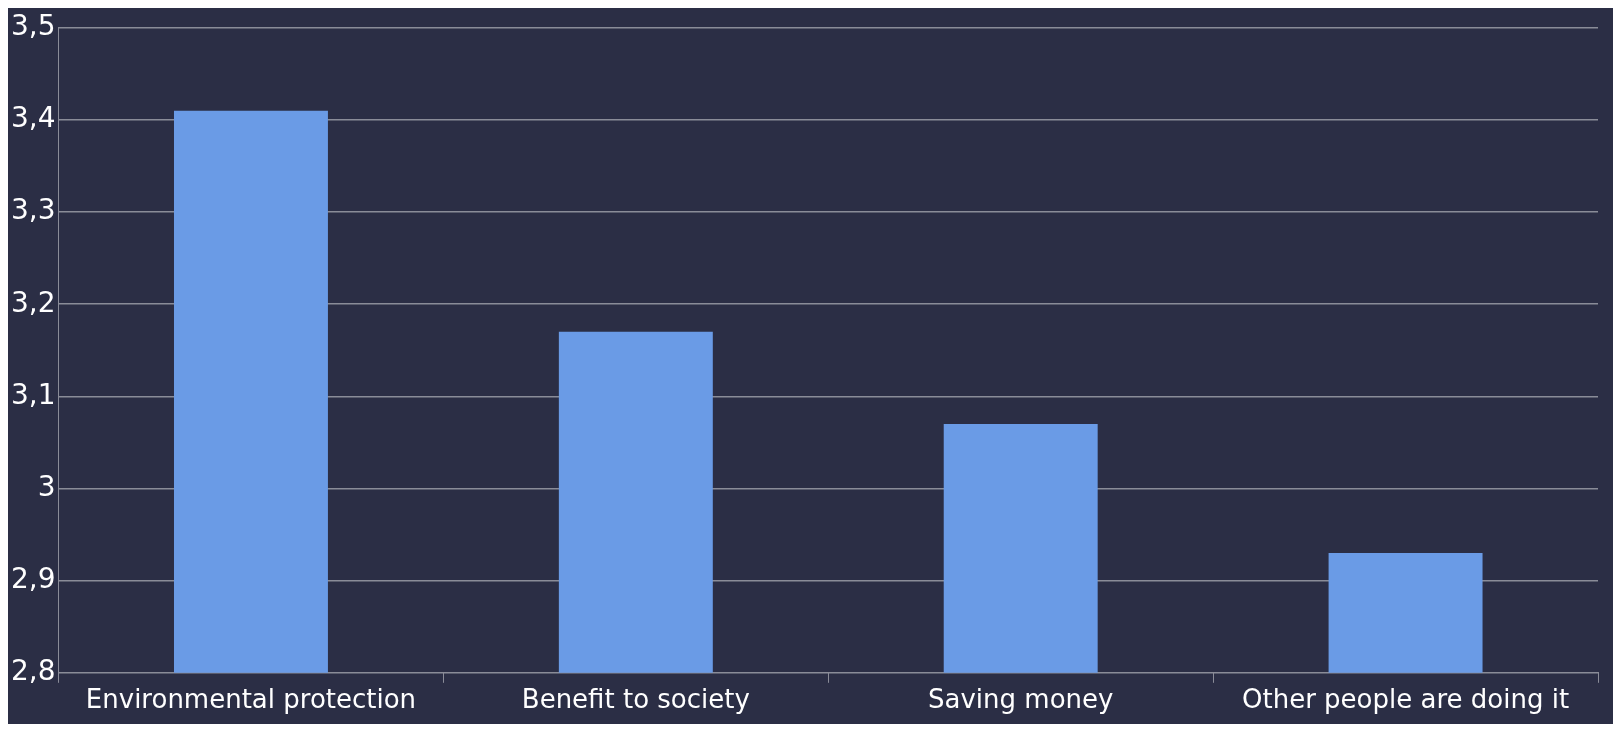  Describe the element at coordinates (1406, 699) in the screenshot. I see `x-tick-label: Other people are doing it` at that location.